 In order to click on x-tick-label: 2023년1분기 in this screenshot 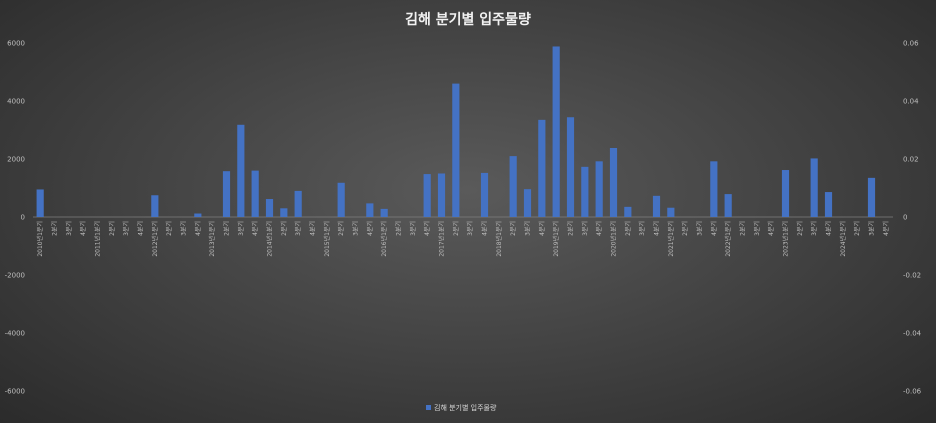, I will do `click(786, 239)`.